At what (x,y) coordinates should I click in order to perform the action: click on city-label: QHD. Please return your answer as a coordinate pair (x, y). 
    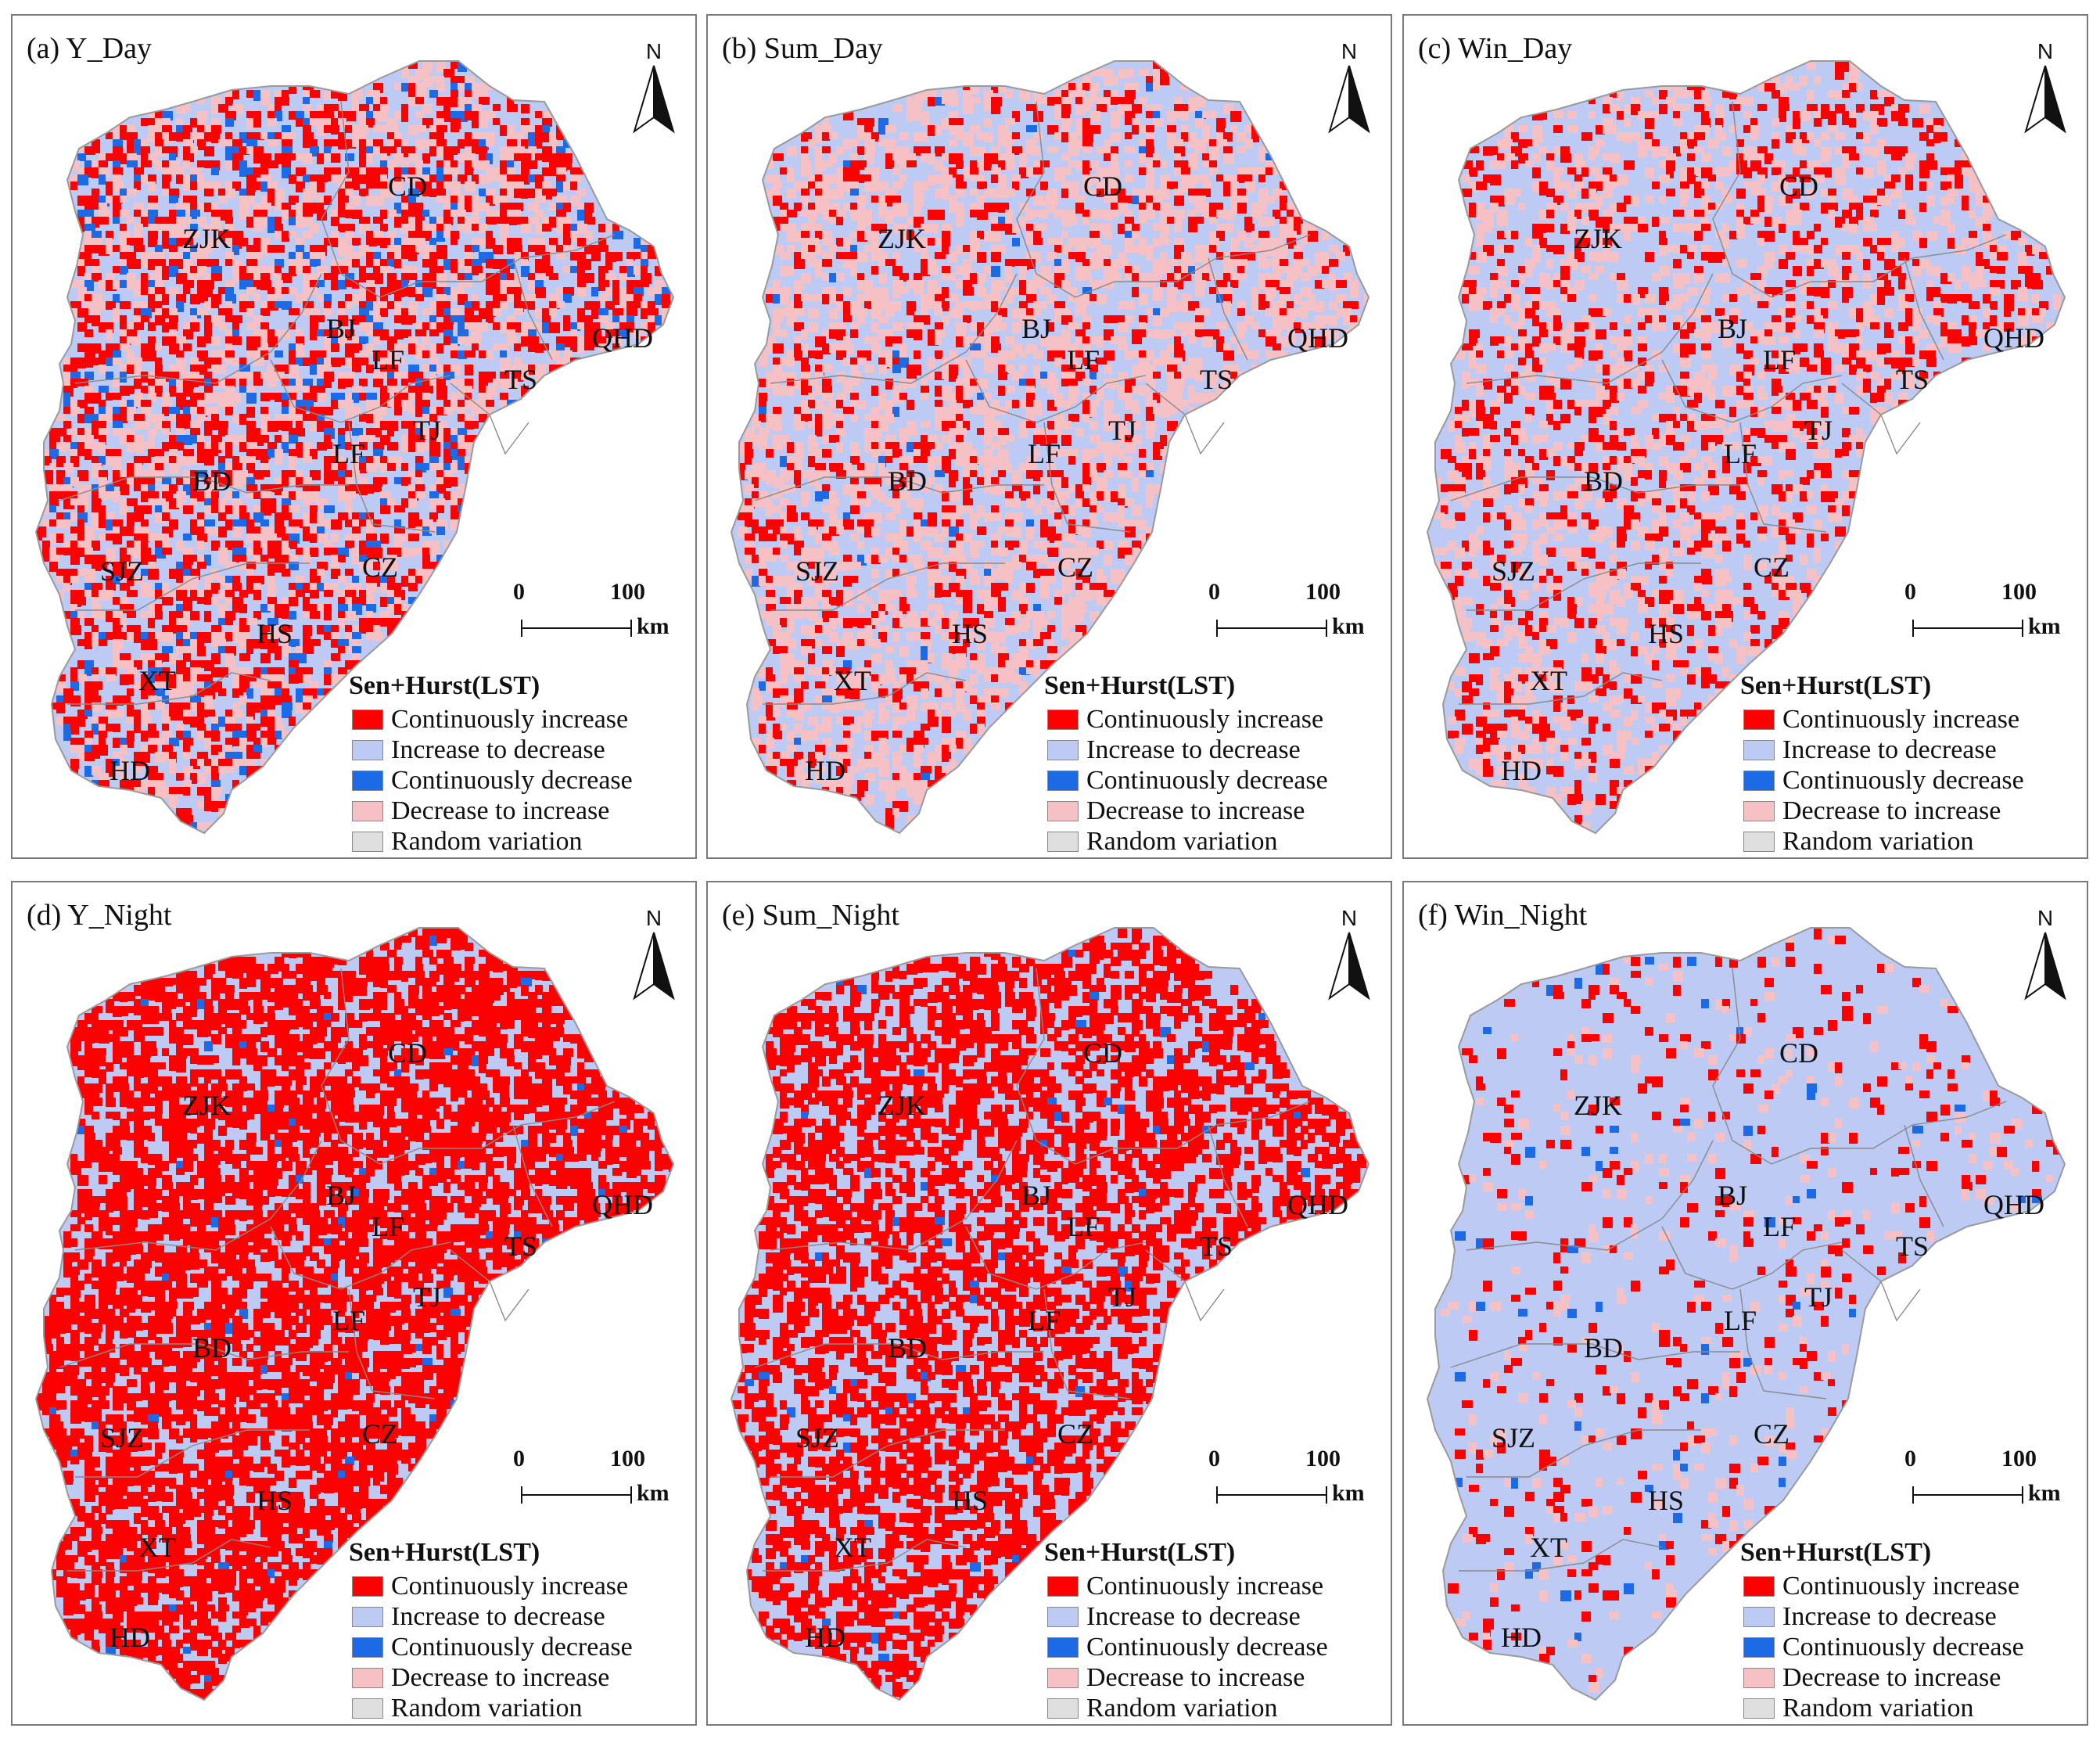
    Looking at the image, I should click on (622, 1204).